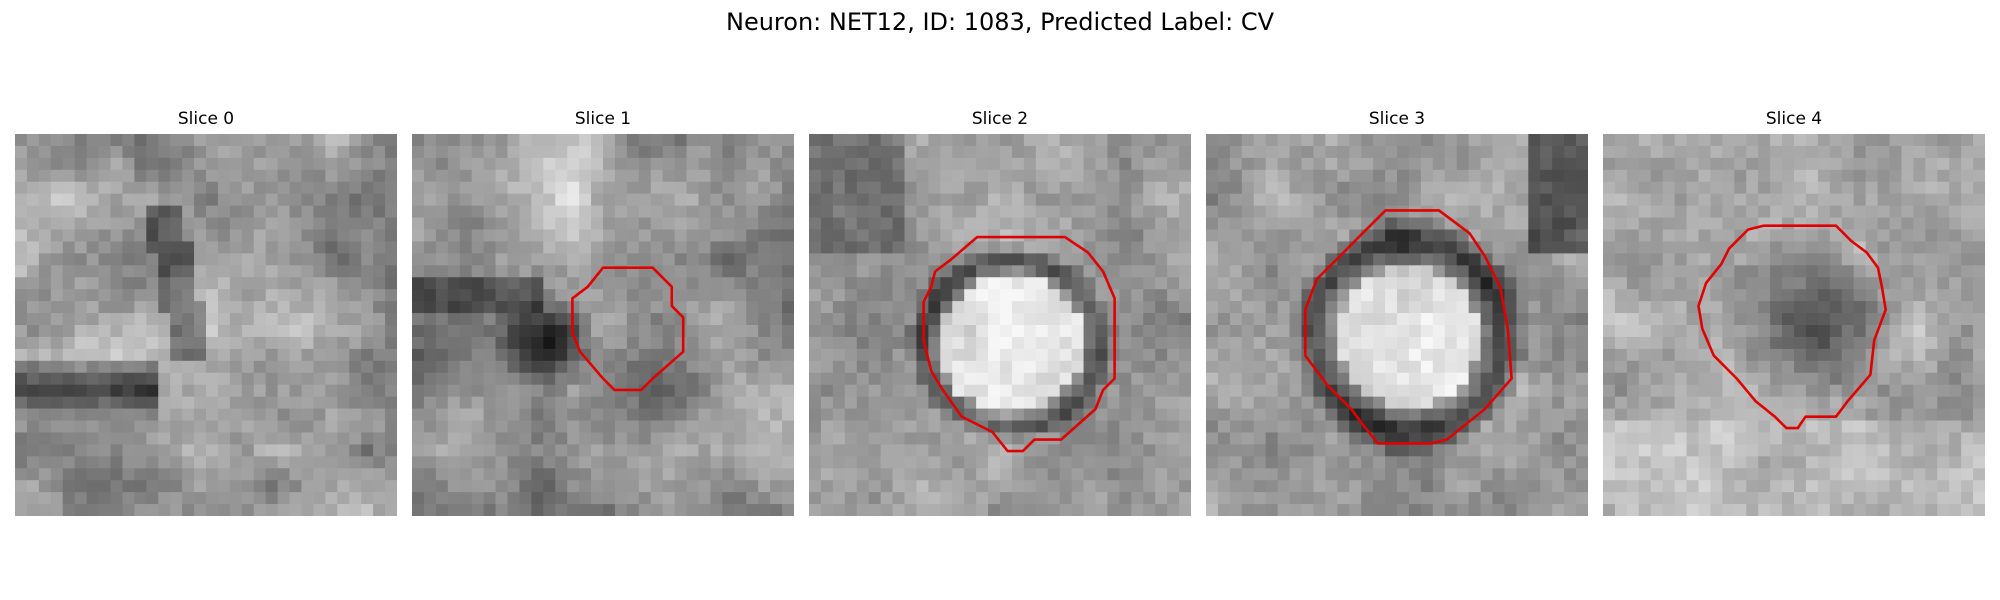 The height and width of the screenshot is (600, 2000). Describe the element at coordinates (603, 119) in the screenshot. I see `slice-title: Slice 1` at that location.